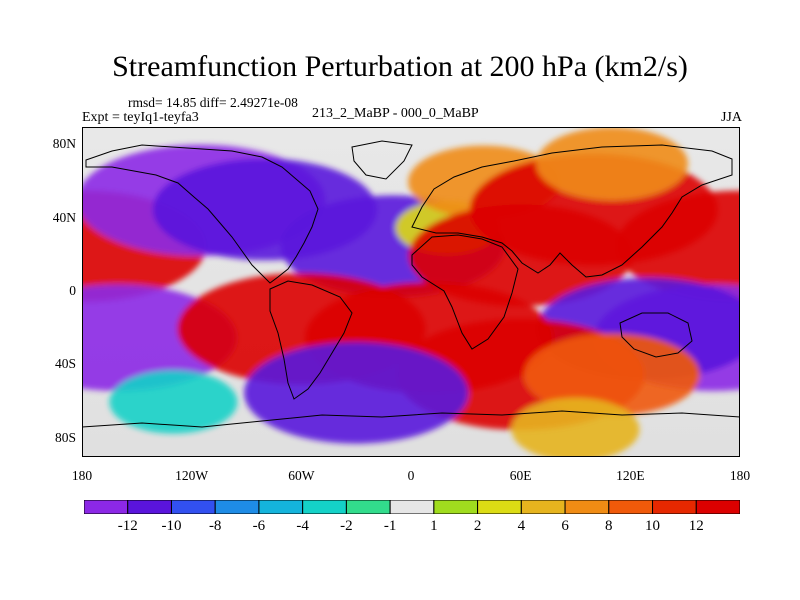  I want to click on colorbar-label: -6, so click(259, 526).